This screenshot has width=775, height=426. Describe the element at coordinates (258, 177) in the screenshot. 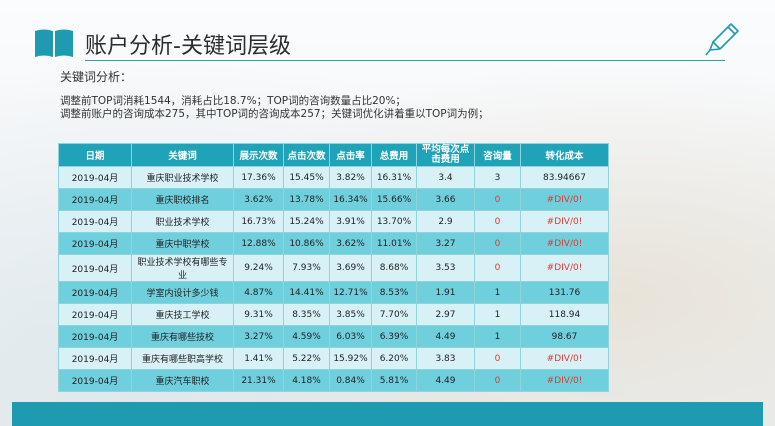

I see `table-cell: 17.36%` at that location.